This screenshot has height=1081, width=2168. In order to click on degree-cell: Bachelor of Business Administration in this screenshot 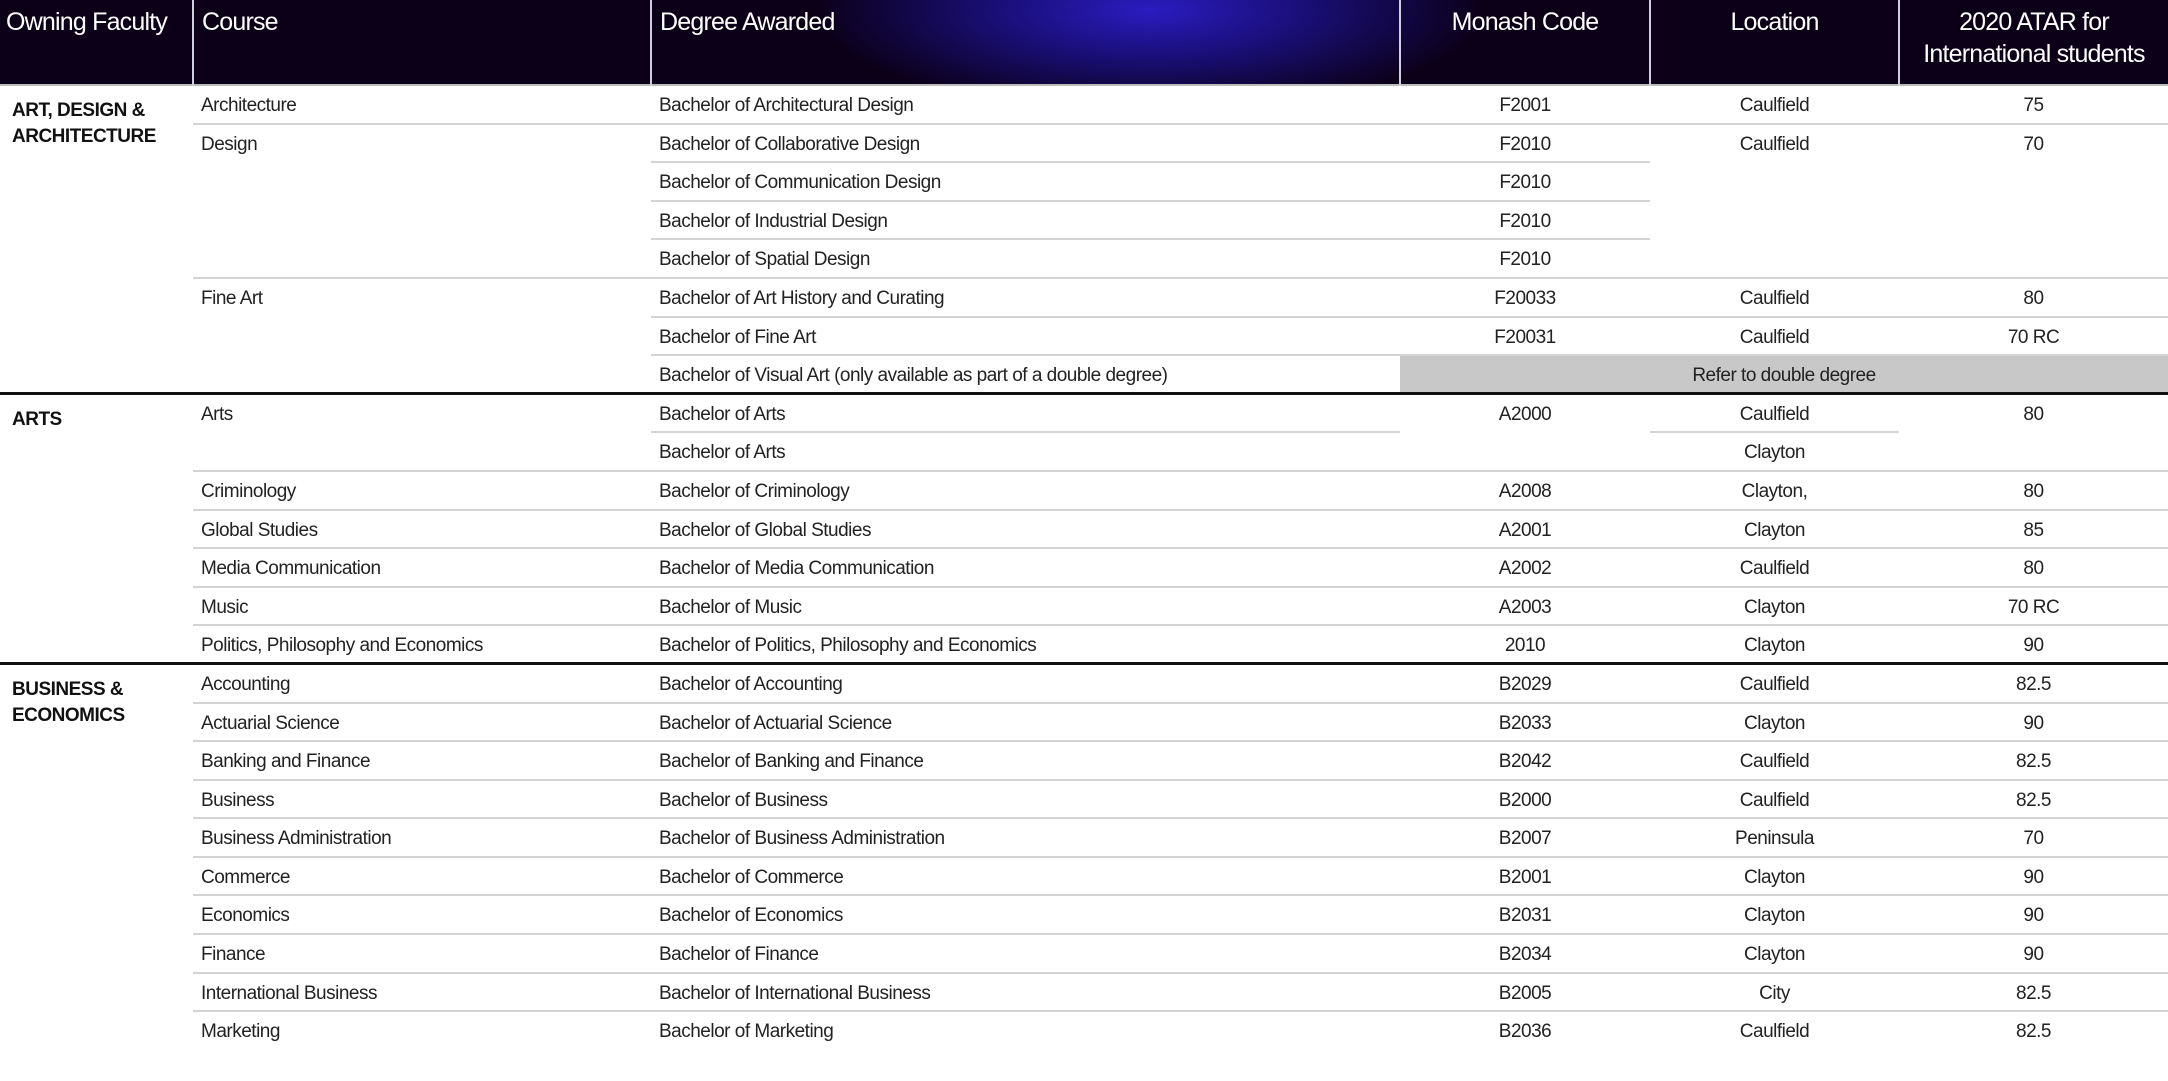, I will do `click(1025, 837)`.